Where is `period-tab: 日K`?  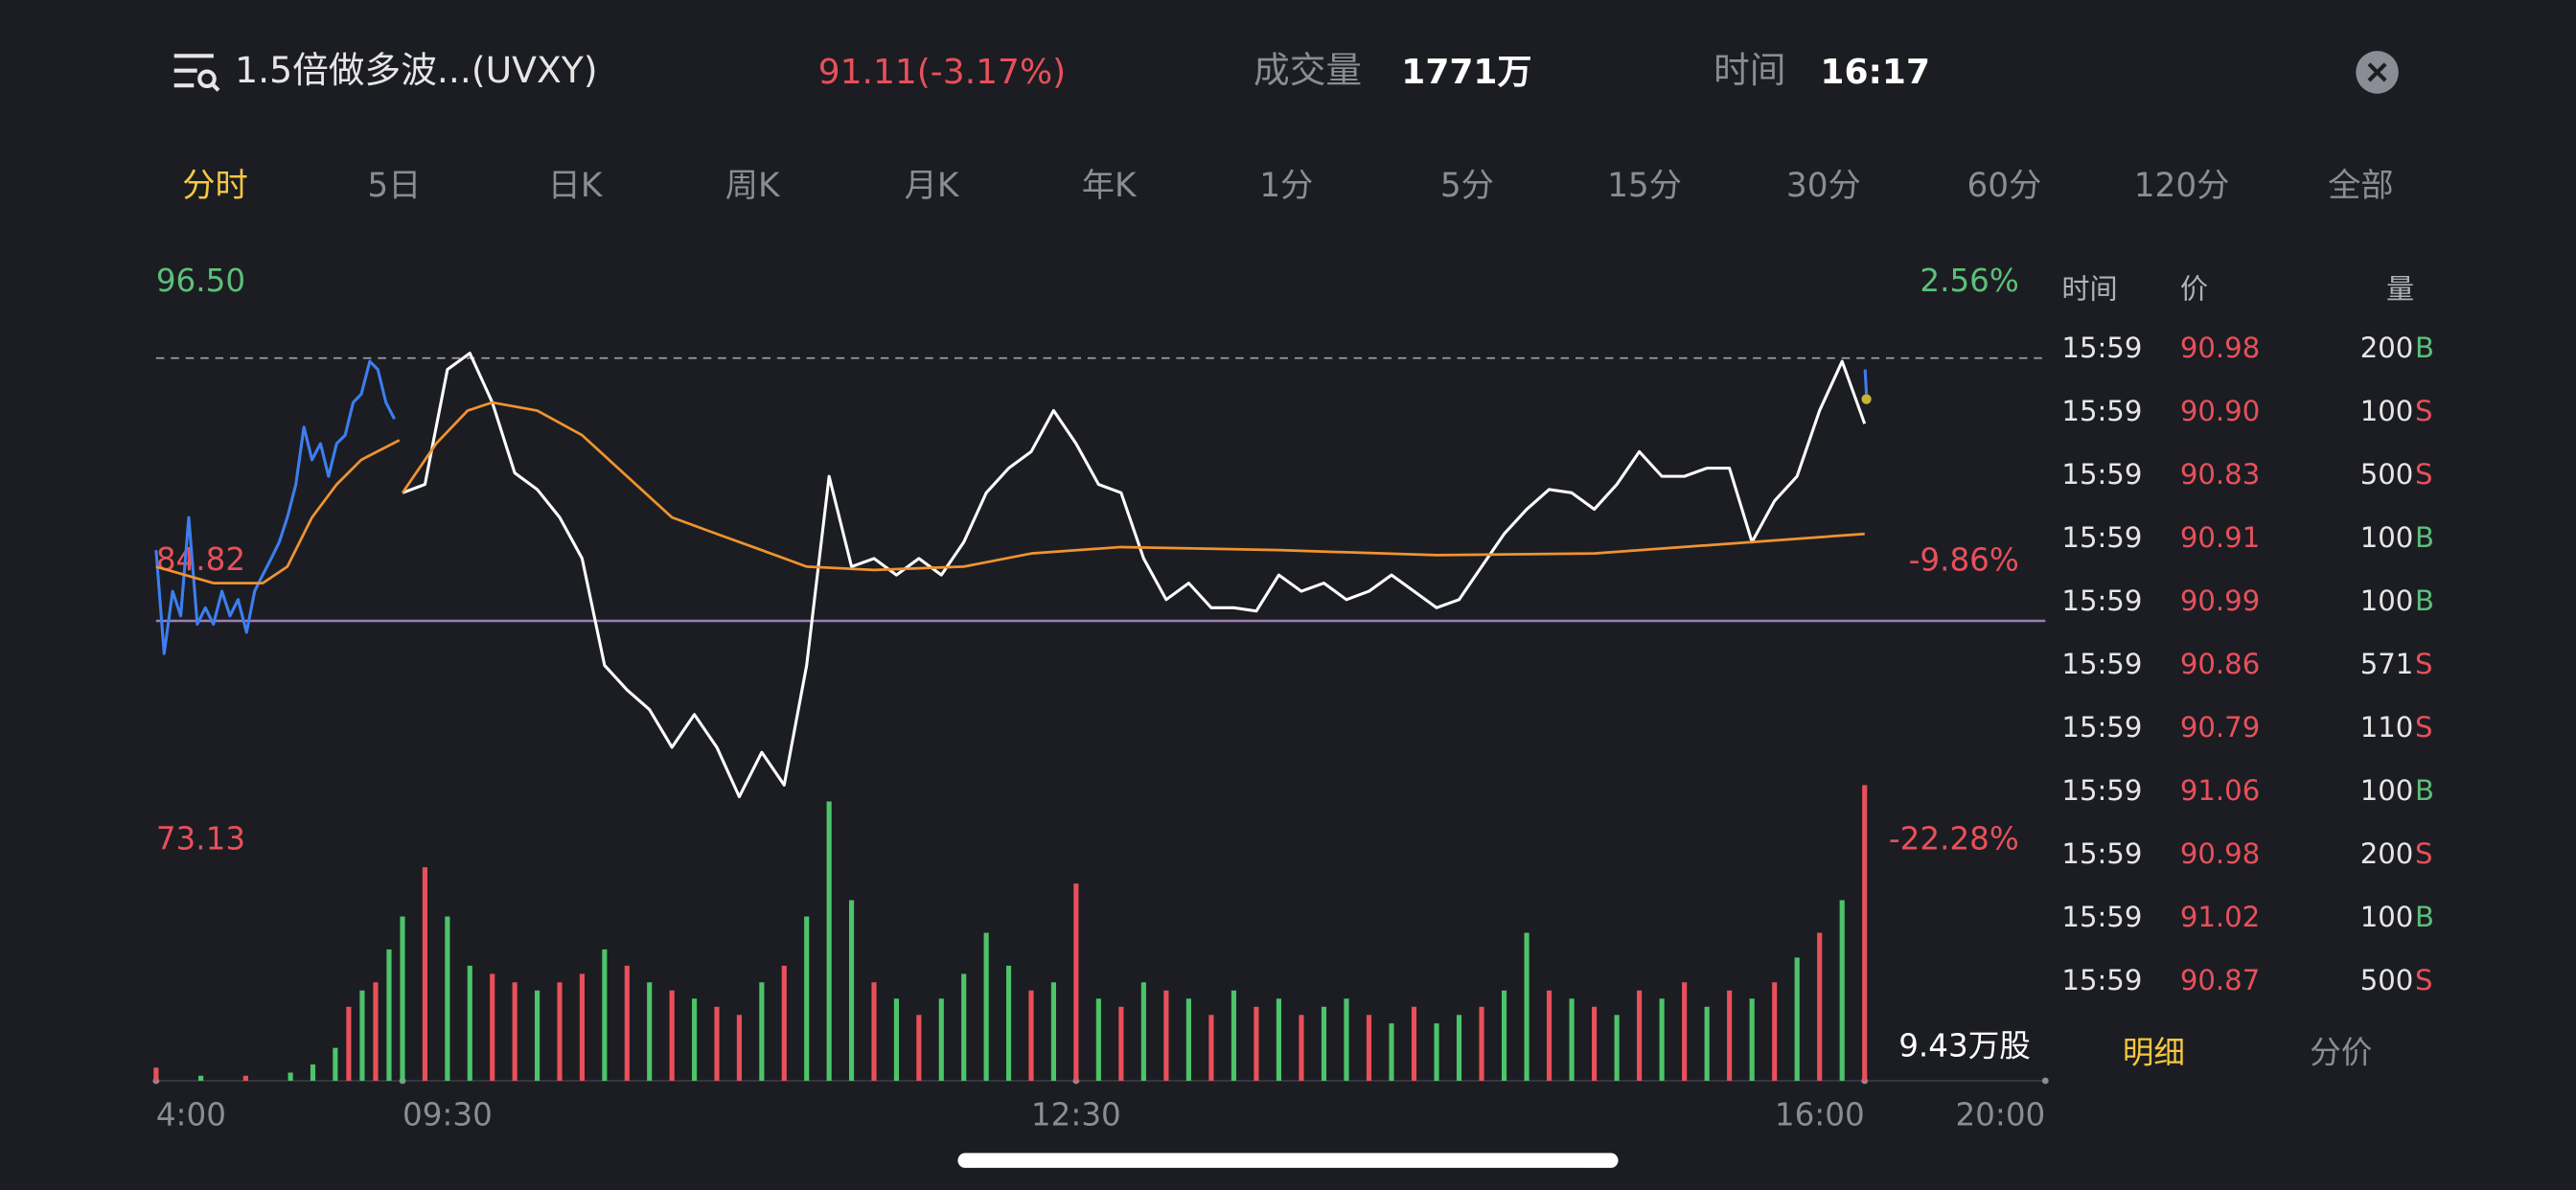 period-tab: 日K is located at coordinates (576, 186).